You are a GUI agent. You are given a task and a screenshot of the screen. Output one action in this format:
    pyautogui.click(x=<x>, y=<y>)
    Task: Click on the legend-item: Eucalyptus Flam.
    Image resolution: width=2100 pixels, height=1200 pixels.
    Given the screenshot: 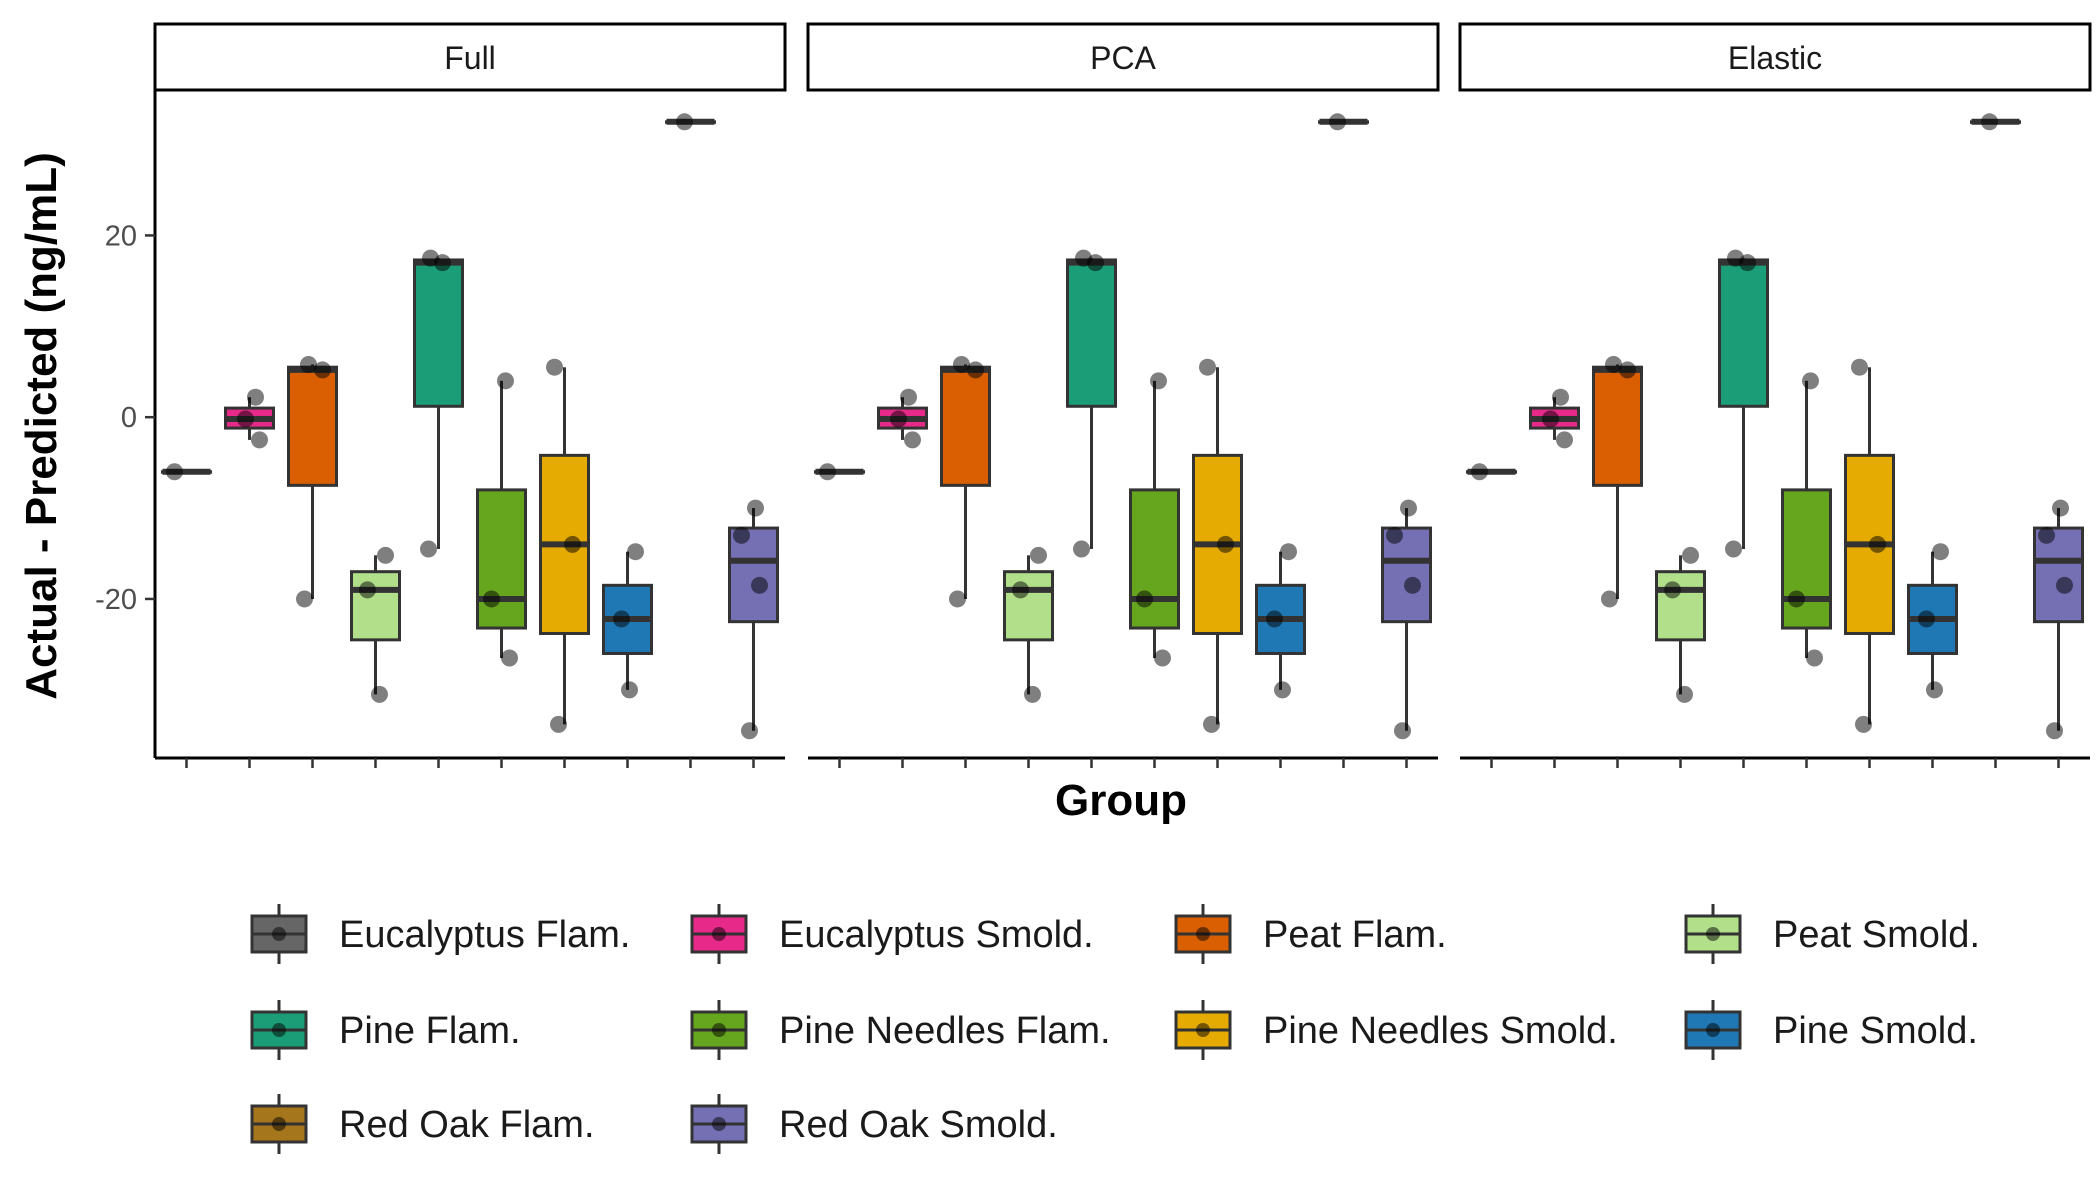 What is the action you would take?
    pyautogui.click(x=440, y=934)
    